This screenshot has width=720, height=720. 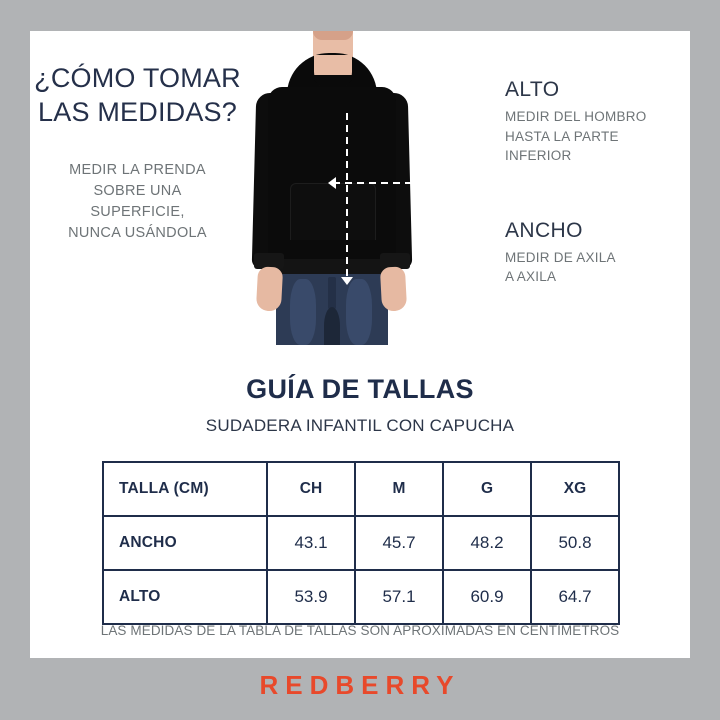 I want to click on table-header-cell: XG, so click(x=575, y=489).